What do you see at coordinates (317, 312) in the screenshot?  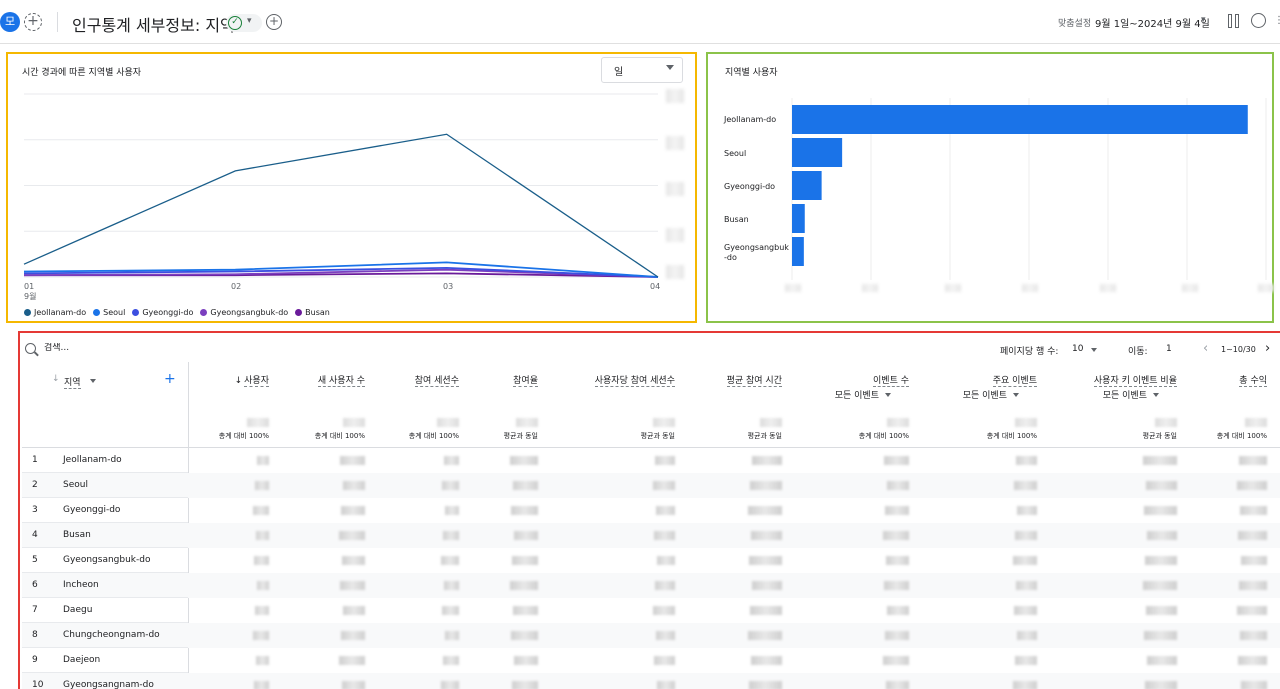 I see `legend-label: Busan` at bounding box center [317, 312].